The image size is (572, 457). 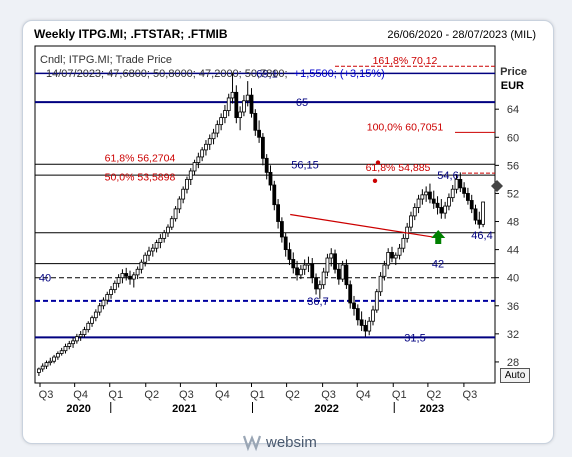 What do you see at coordinates (131, 34) in the screenshot?
I see `chart-title: Weekly ITPG.MI; .FTSTAR; .FTMIB` at bounding box center [131, 34].